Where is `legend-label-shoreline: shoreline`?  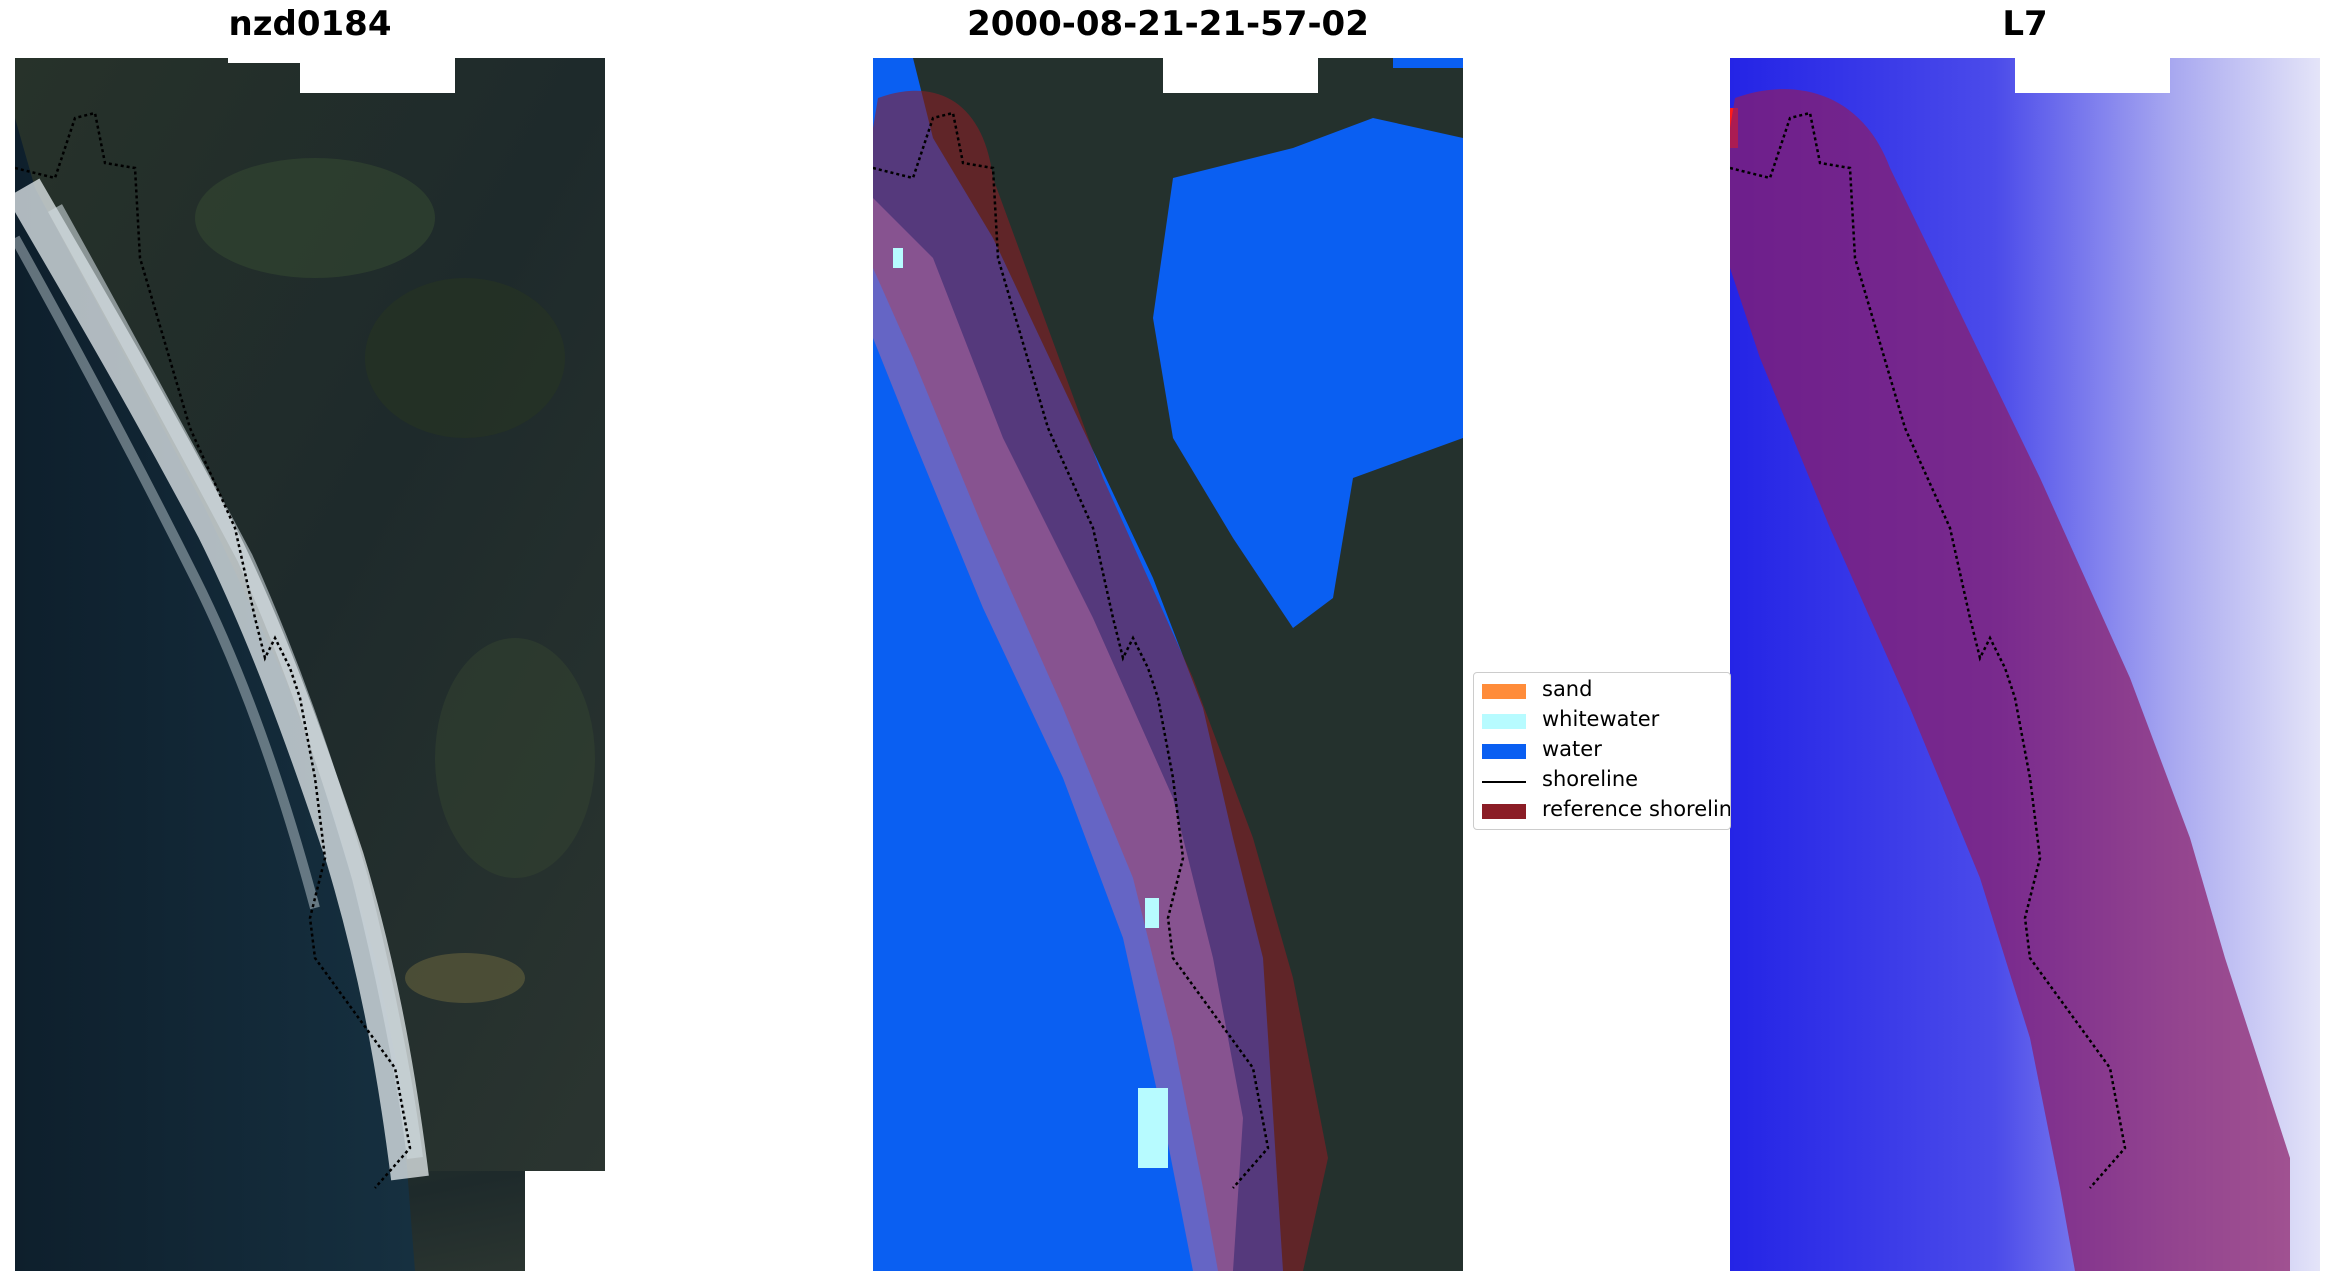 legend-label-shoreline: shoreline is located at coordinates (1590, 779).